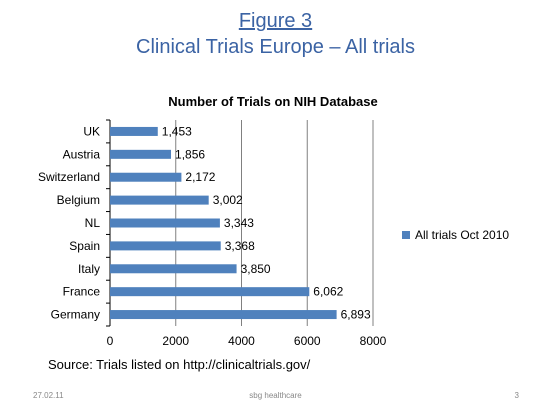  What do you see at coordinates (110, 341) in the screenshot?
I see `x-tick-label: 0` at bounding box center [110, 341].